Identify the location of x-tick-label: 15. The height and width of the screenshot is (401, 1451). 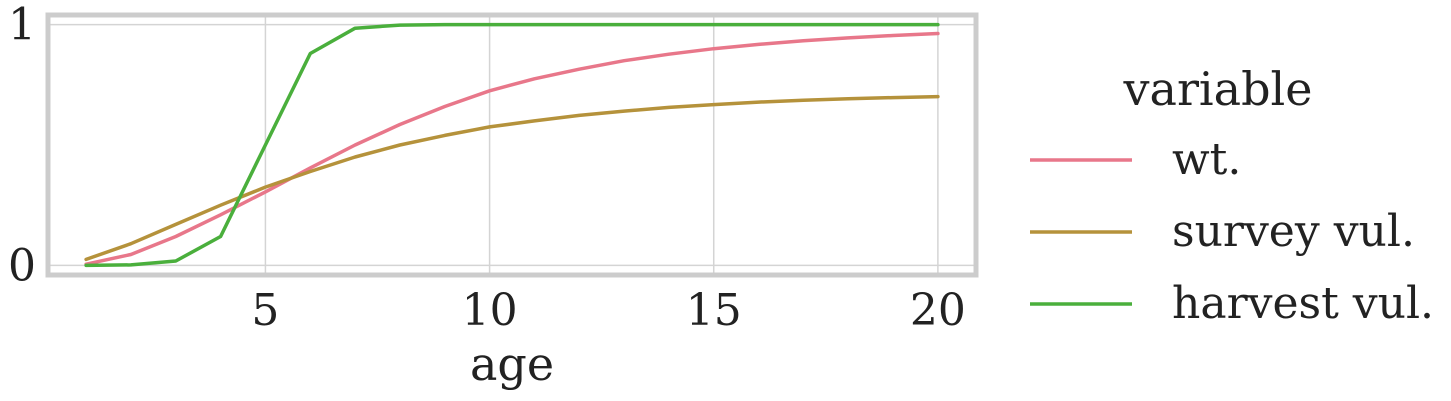
(714, 310).